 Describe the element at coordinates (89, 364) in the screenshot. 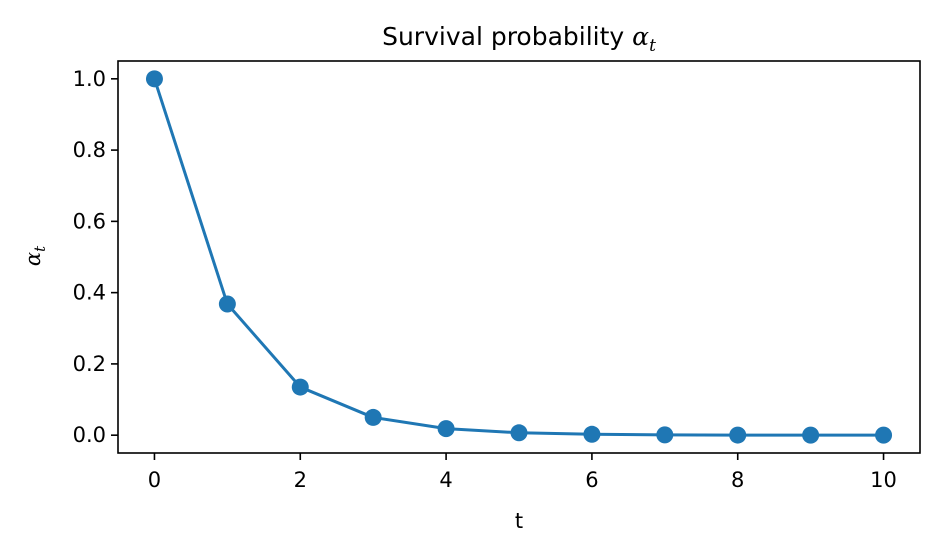

I see `y-tick-label: 0.2` at that location.